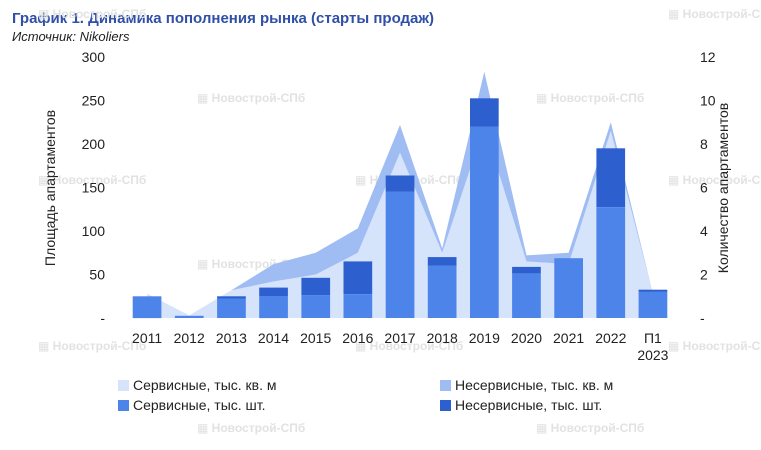 This screenshot has height=450, width=761. What do you see at coordinates (94, 188) in the screenshot?
I see `y-tick-label: 150` at bounding box center [94, 188].